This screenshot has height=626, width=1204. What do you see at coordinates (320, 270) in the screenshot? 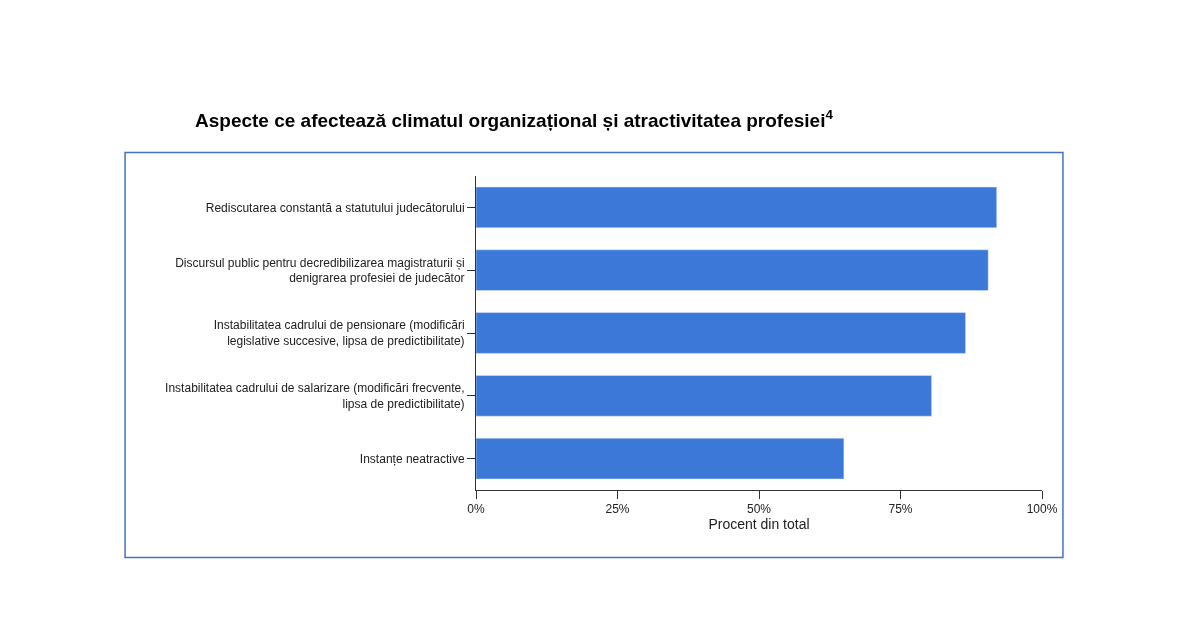
I see `y-tick-label: Discursul public pentru decredibilizarea magistraturii și denigrarea profesiei de judecător` at bounding box center [320, 270].